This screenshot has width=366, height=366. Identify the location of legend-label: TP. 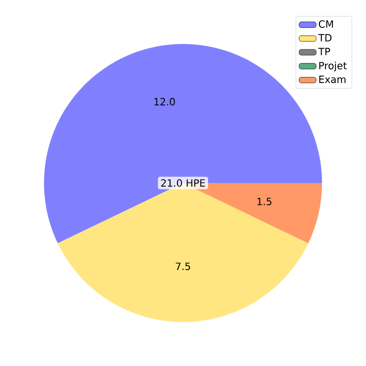
(324, 52).